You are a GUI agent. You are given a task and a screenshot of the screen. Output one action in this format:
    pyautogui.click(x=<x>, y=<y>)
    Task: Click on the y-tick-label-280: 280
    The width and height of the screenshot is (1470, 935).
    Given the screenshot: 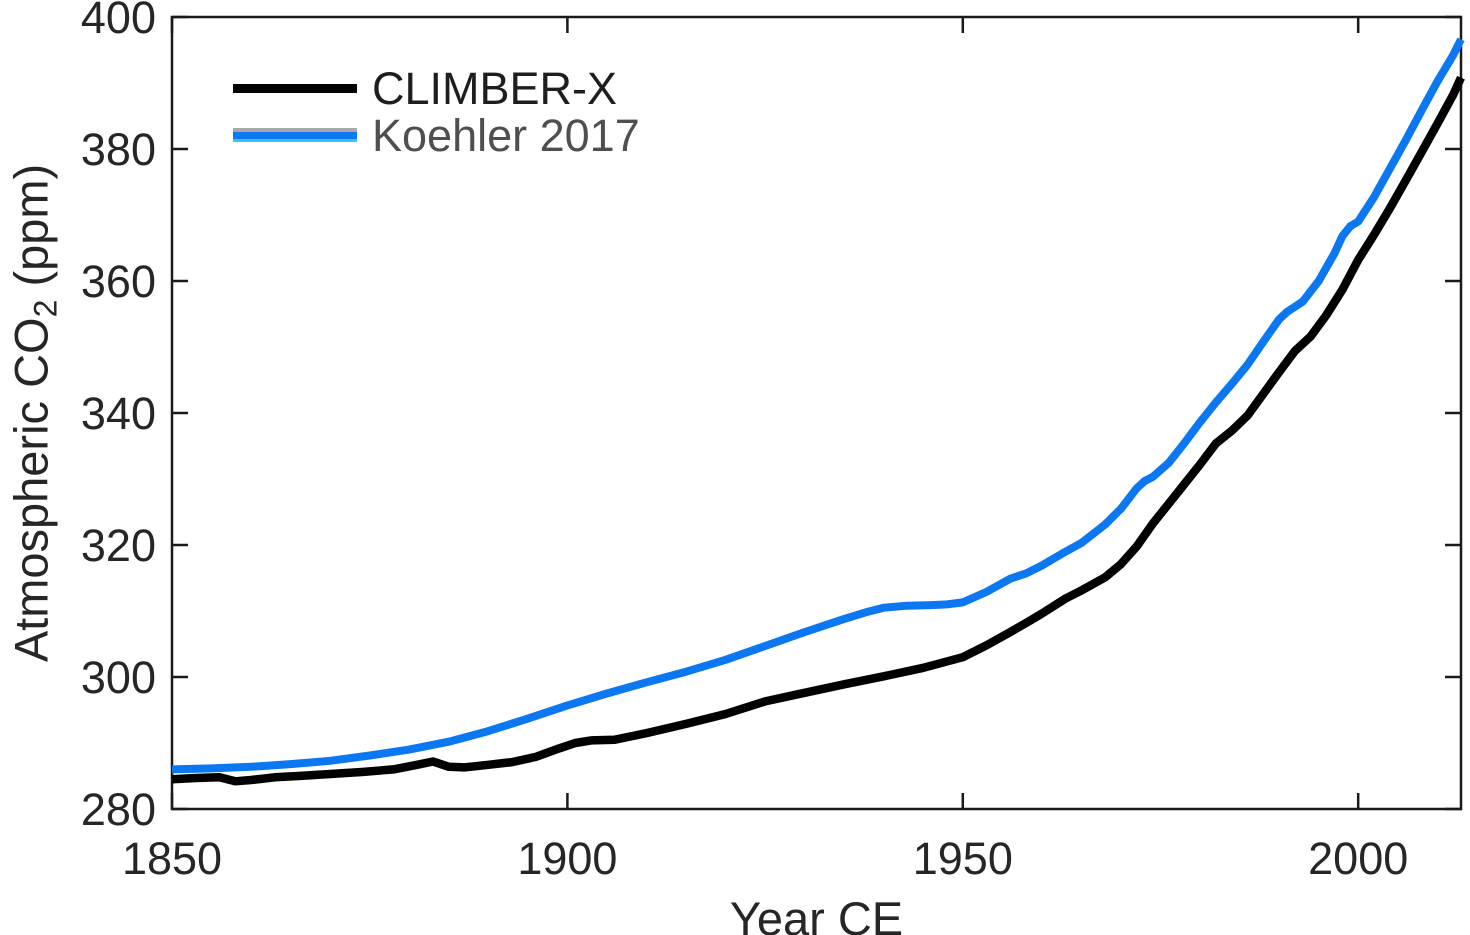 What is the action you would take?
    pyautogui.click(x=118, y=809)
    